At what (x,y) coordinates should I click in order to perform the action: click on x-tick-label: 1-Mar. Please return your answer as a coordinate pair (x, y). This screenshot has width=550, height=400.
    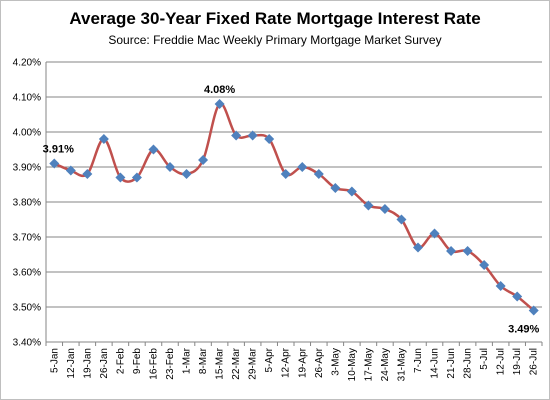
    Looking at the image, I should click on (187, 360).